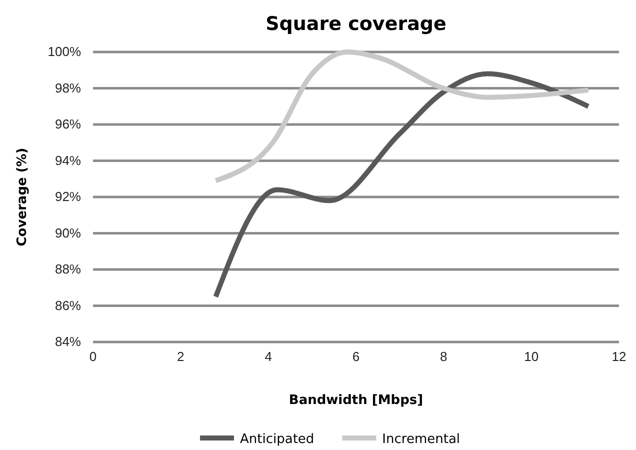 The height and width of the screenshot is (450, 636). Describe the element at coordinates (68, 124) in the screenshot. I see `y-tick-label: 96%` at that location.